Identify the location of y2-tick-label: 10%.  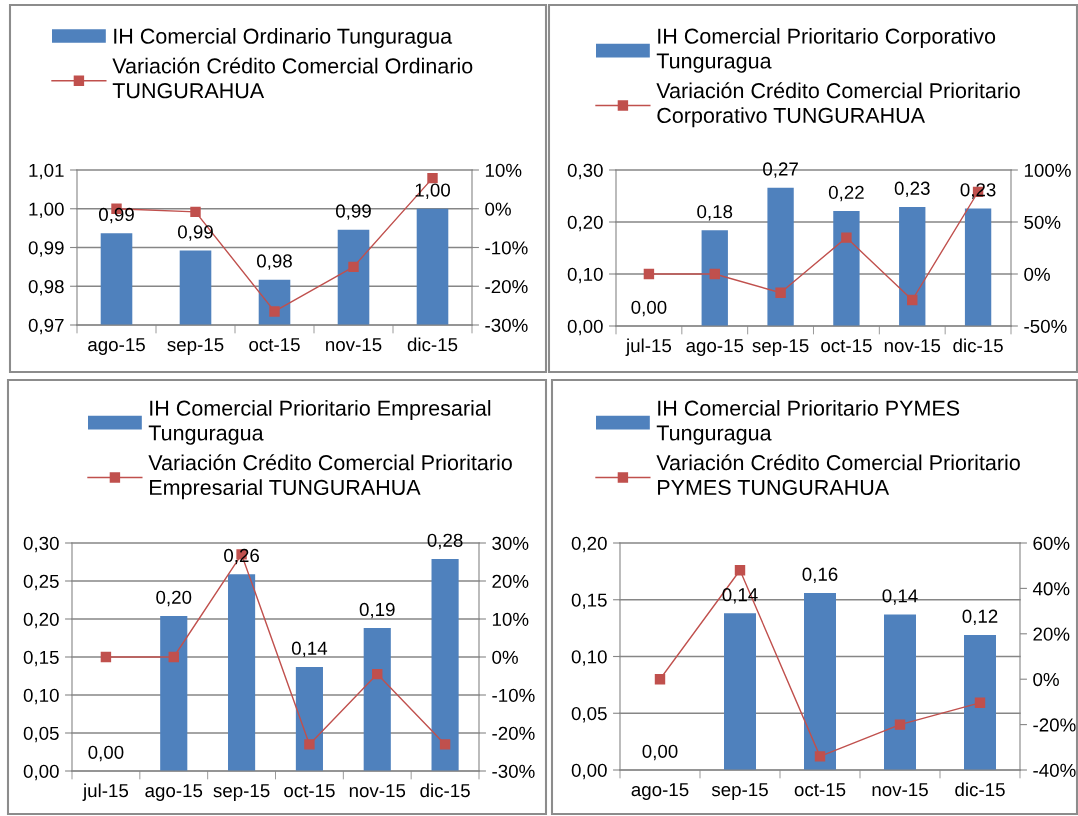
(503, 170).